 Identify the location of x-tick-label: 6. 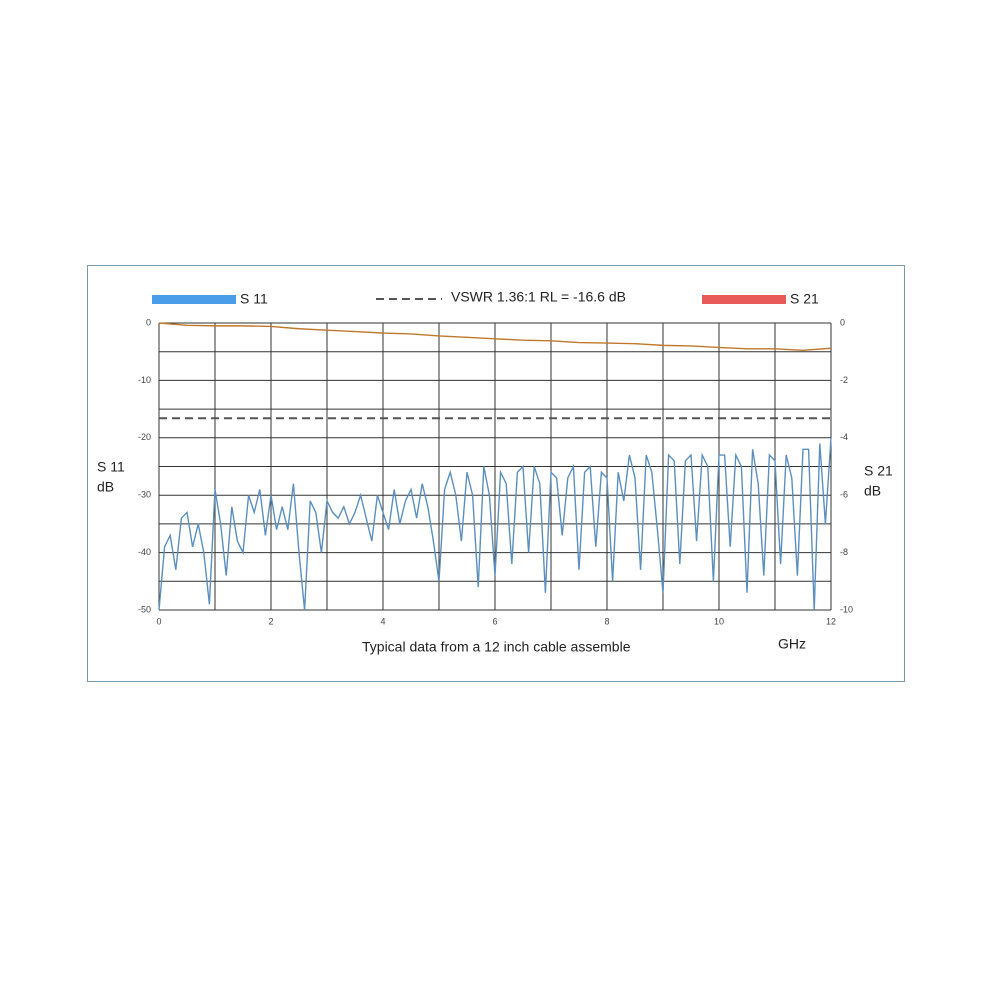
(494, 621).